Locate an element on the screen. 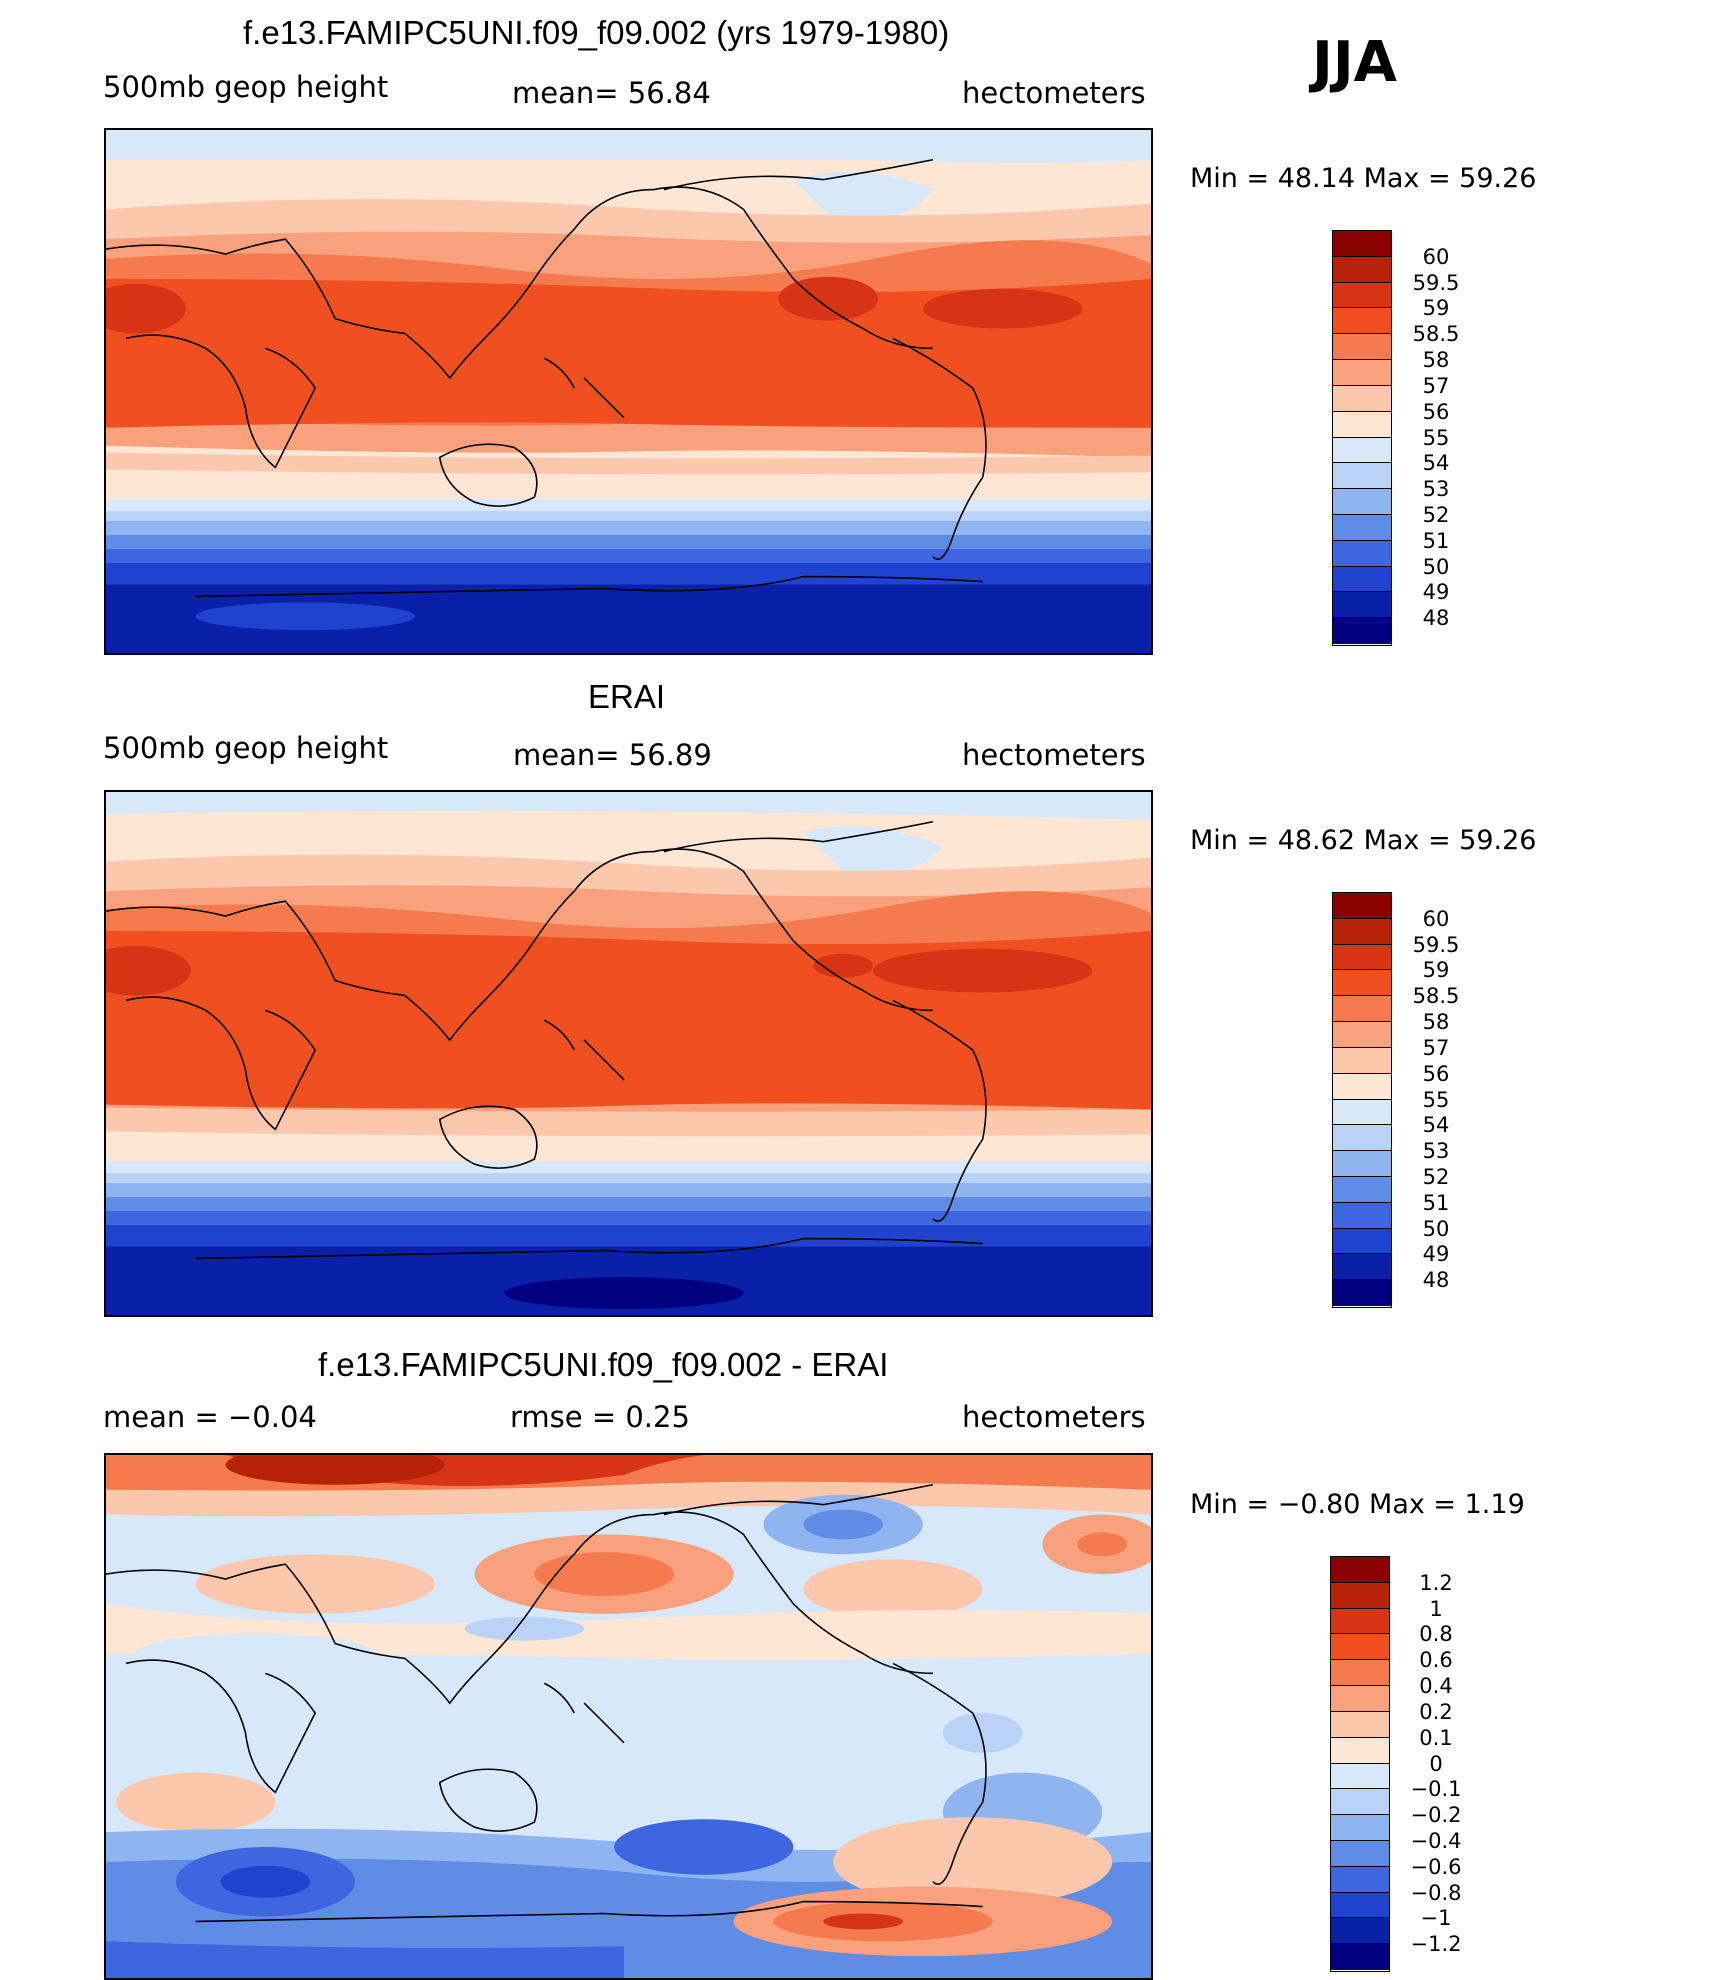 The image size is (1710, 1980). panel-2-coastlines is located at coordinates (546, 1040).